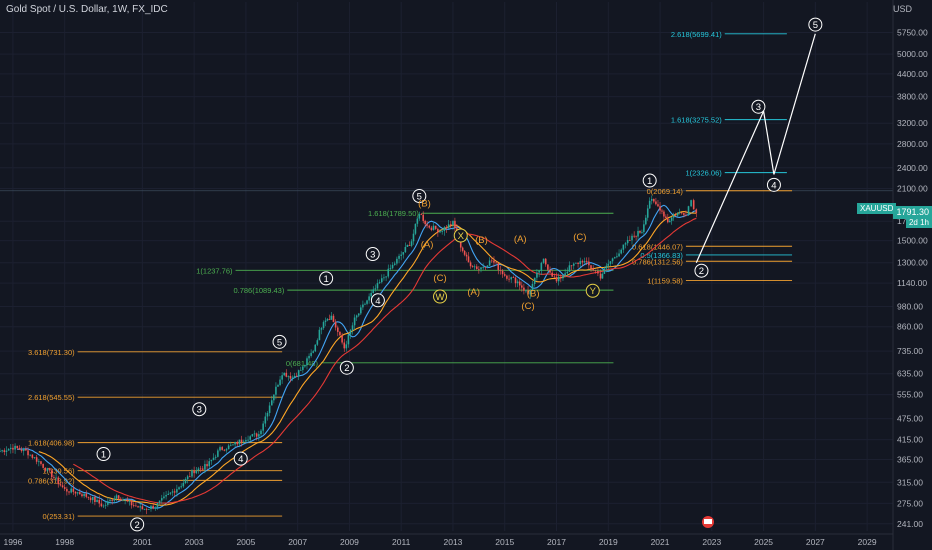  Describe the element at coordinates (912, 74) in the screenshot. I see `y-tick-label: 4400.00` at that location.